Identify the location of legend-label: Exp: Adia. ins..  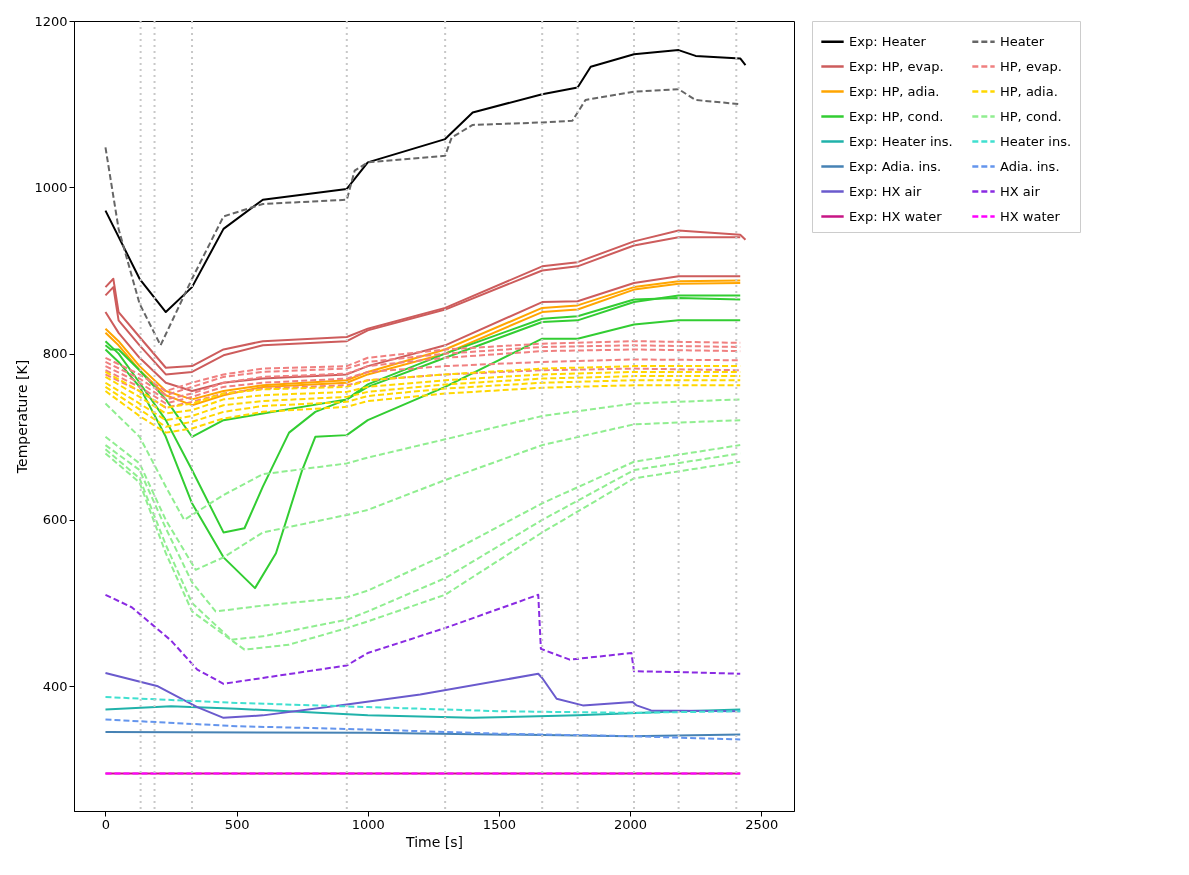
(895, 166).